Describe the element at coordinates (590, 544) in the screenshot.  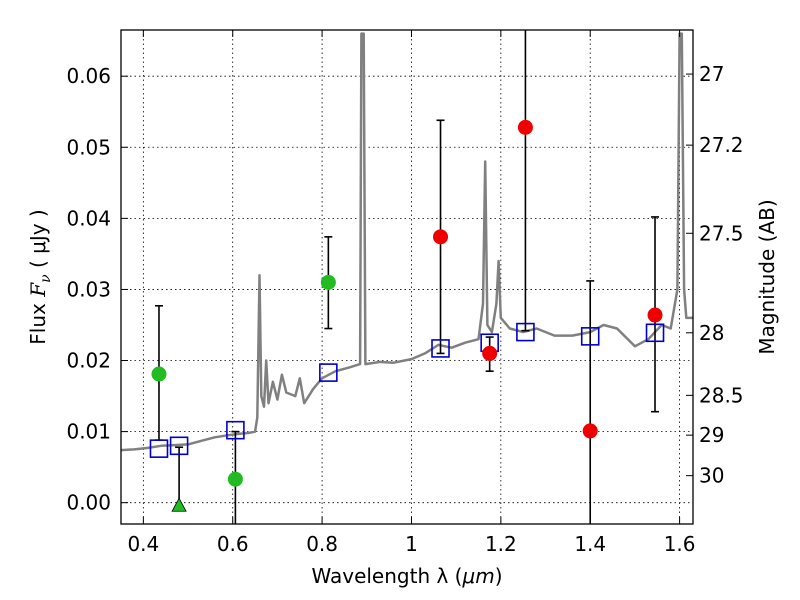
I see `x-tick-label: 1.4` at that location.